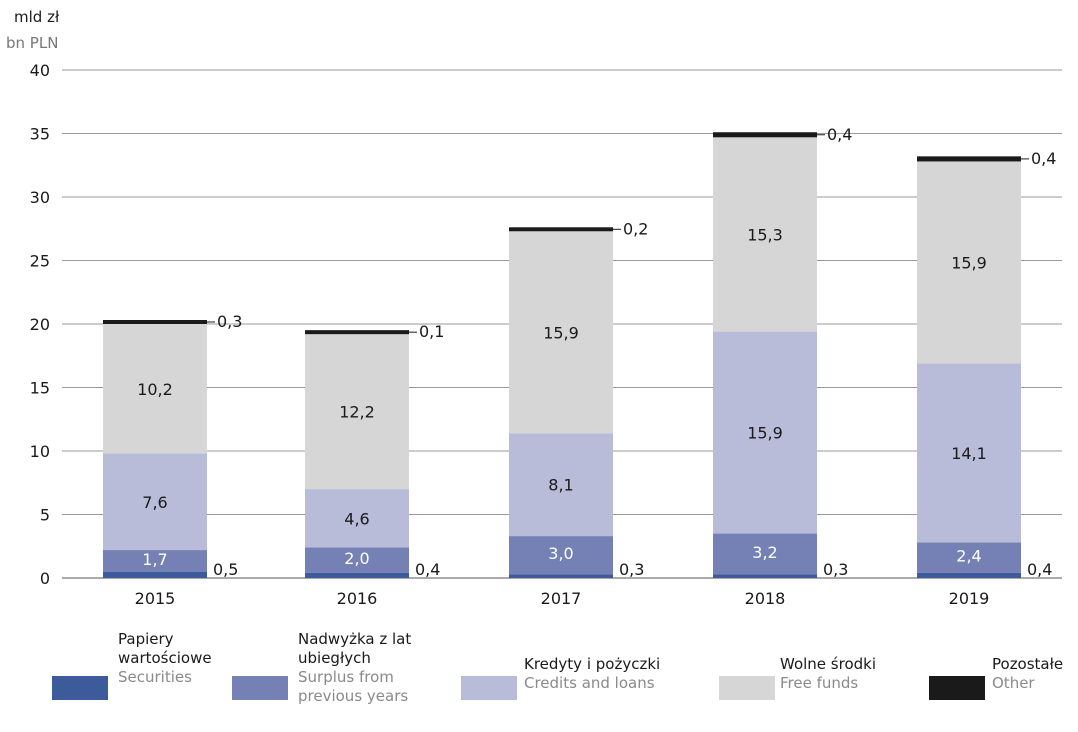 This screenshot has height=732, width=1078. I want to click on data-label-other: 0,3, so click(229, 321).